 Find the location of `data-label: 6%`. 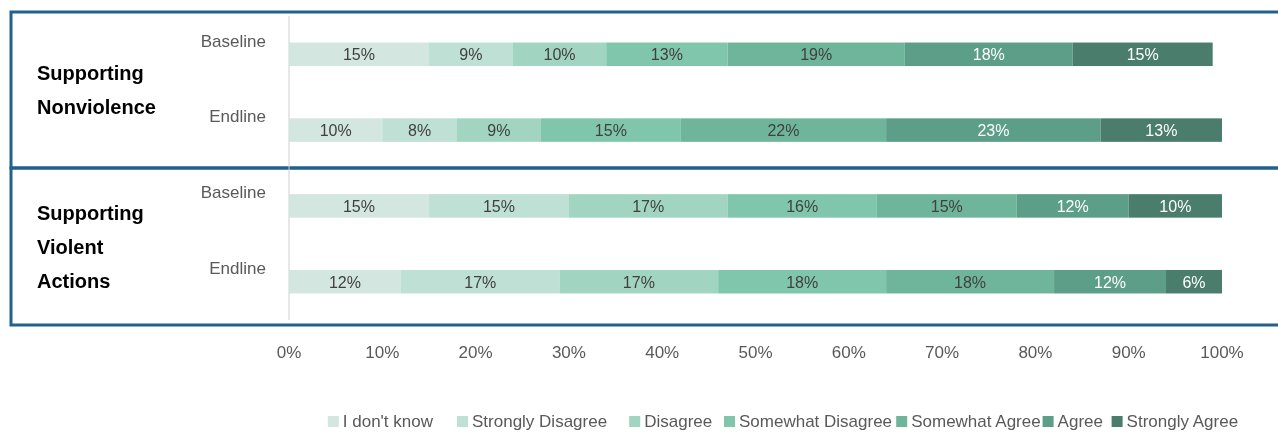

data-label: 6% is located at coordinates (1194, 282).